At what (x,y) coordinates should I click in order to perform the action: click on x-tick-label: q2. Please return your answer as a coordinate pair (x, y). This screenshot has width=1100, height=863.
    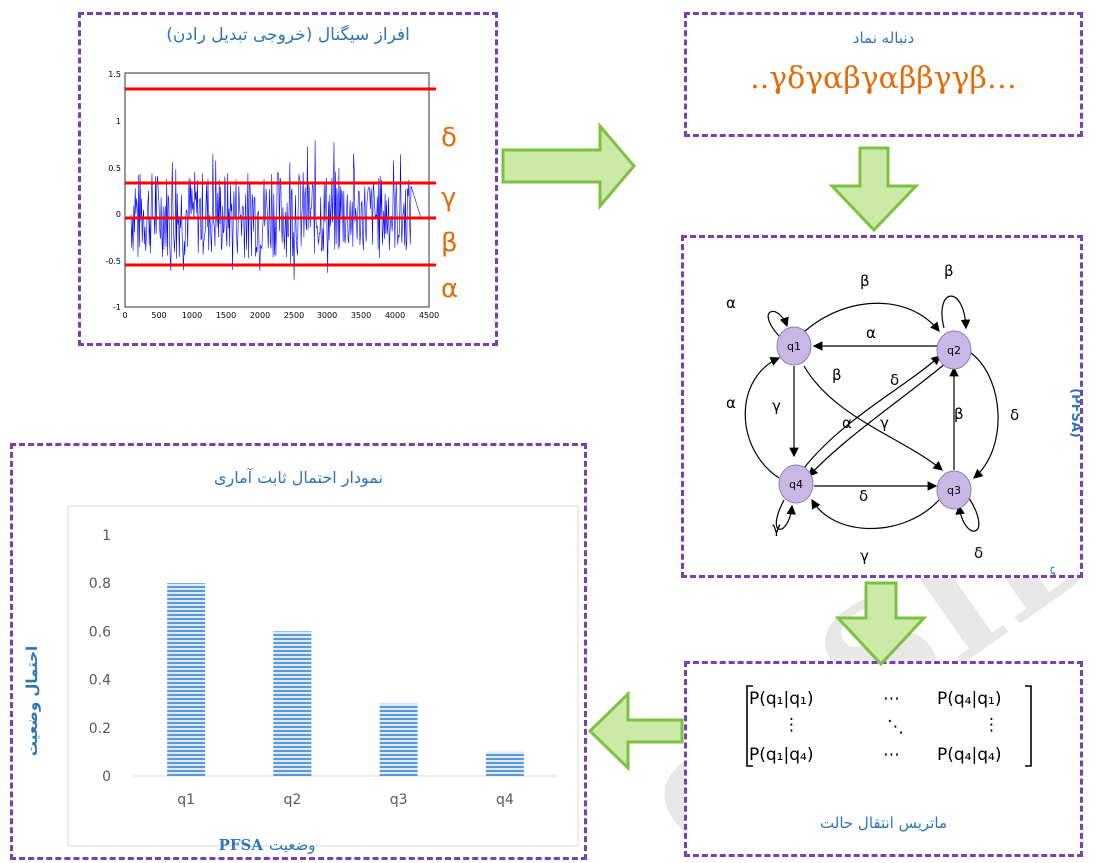
    Looking at the image, I should click on (292, 800).